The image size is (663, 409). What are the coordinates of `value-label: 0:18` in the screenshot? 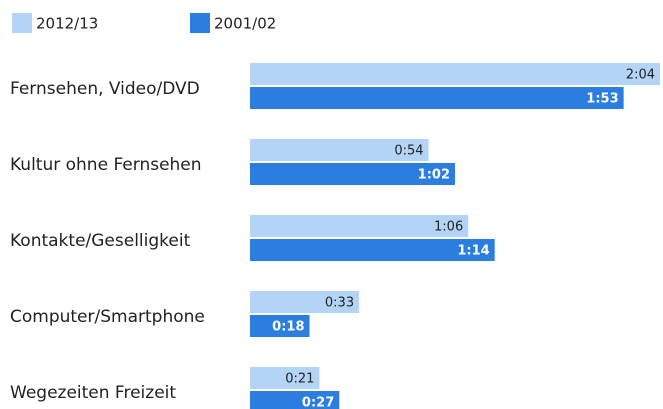 It's located at (288, 327).